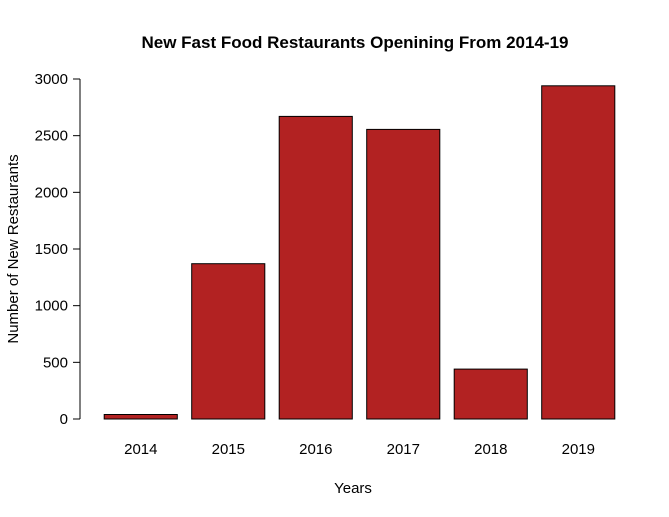 The height and width of the screenshot is (517, 669). I want to click on y-tick-label: 2500, so click(51, 136).